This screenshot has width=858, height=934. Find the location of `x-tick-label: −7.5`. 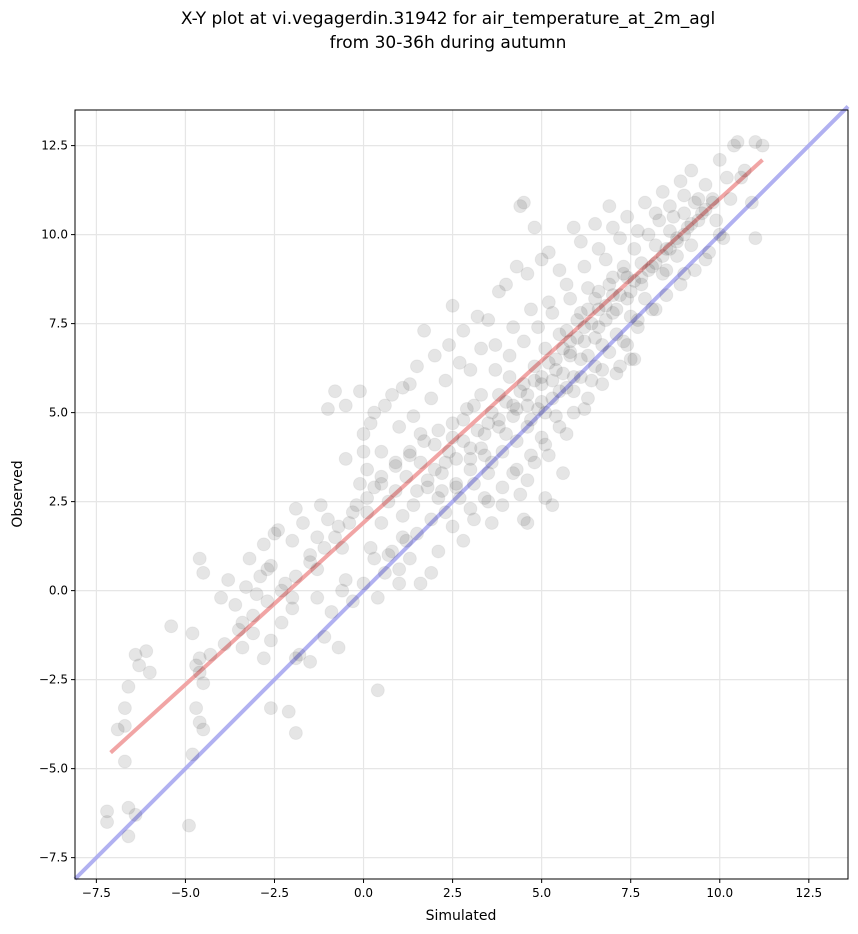

x-tick-label: −7.5 is located at coordinates (96, 893).